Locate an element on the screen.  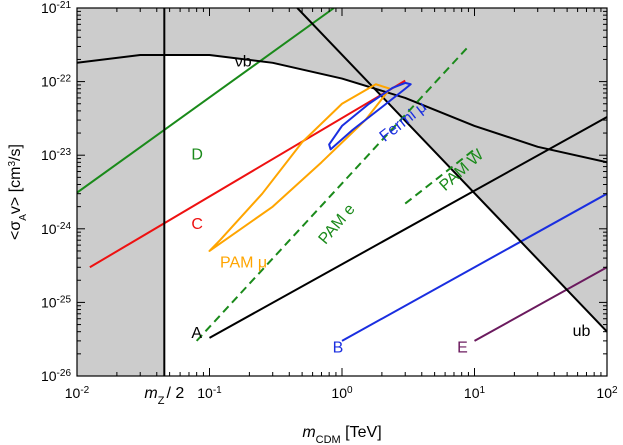
x-axis-title: mCDM [TeV] is located at coordinates (341, 434).